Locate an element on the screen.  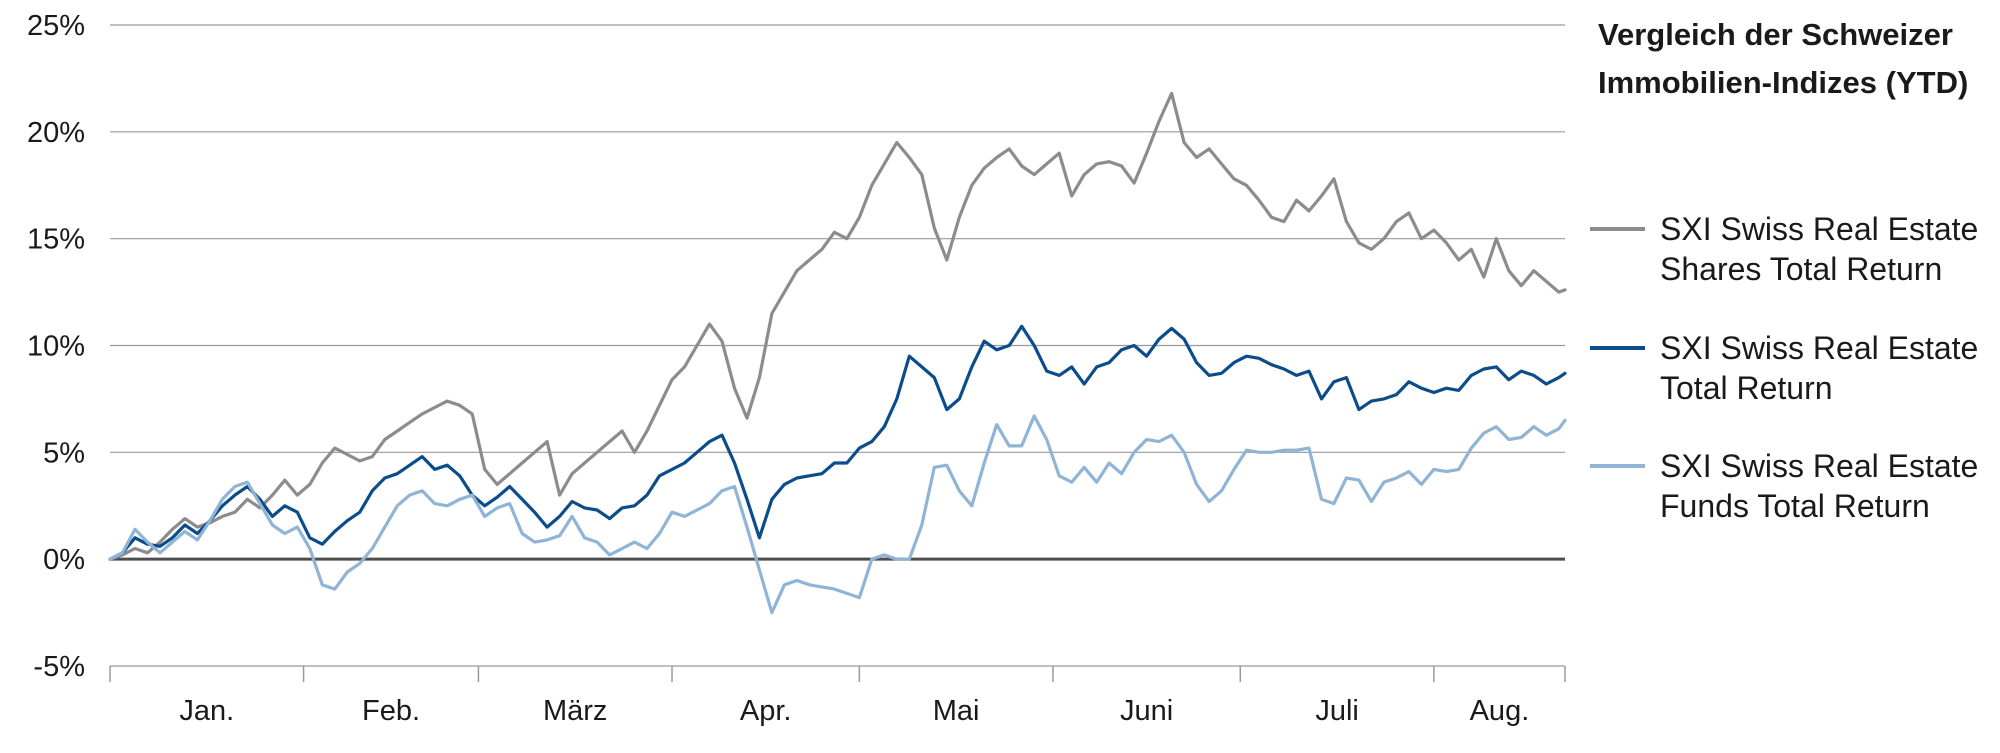
legend-label-shares-line-2: Shares Total Return is located at coordinates (1801, 269).